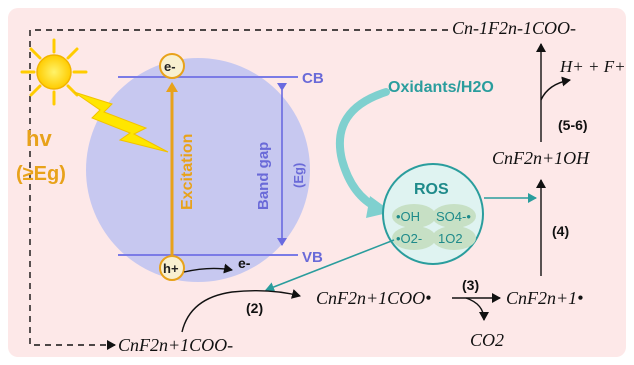  I want to click on excitation-label: Excitation, so click(187, 172).